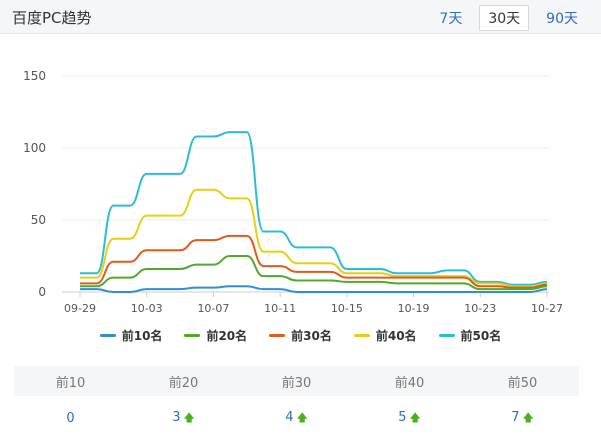  What do you see at coordinates (80, 308) in the screenshot?
I see `x-tick-label: 09-29` at bounding box center [80, 308].